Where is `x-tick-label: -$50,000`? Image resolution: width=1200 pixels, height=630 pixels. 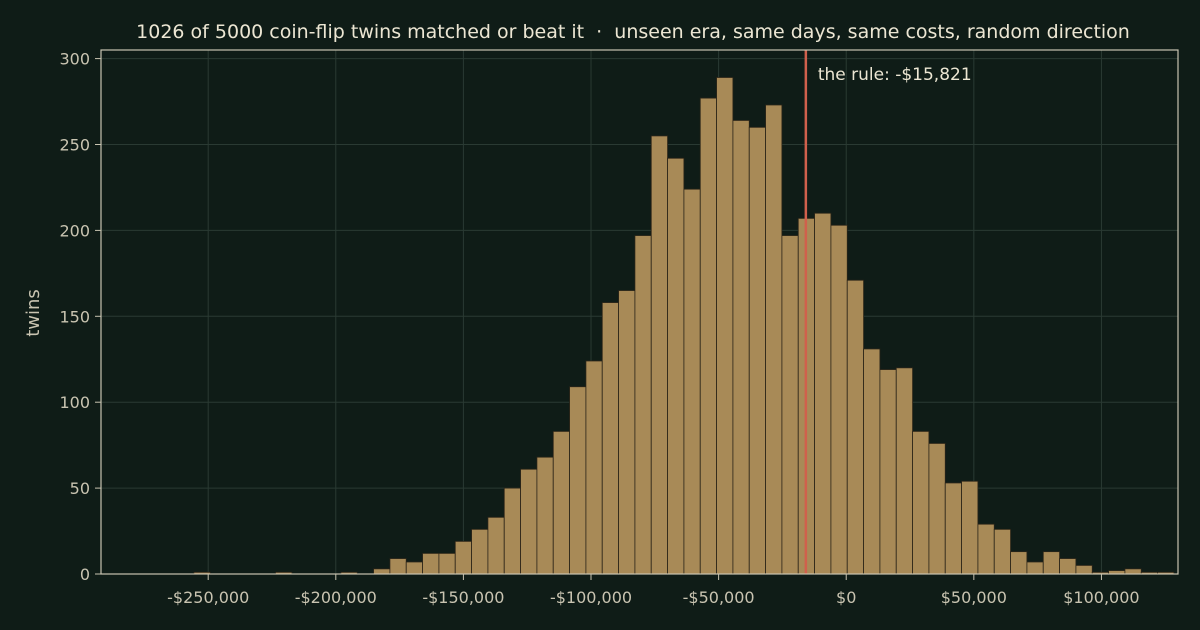
x-tick-label: -$50,000 is located at coordinates (719, 597).